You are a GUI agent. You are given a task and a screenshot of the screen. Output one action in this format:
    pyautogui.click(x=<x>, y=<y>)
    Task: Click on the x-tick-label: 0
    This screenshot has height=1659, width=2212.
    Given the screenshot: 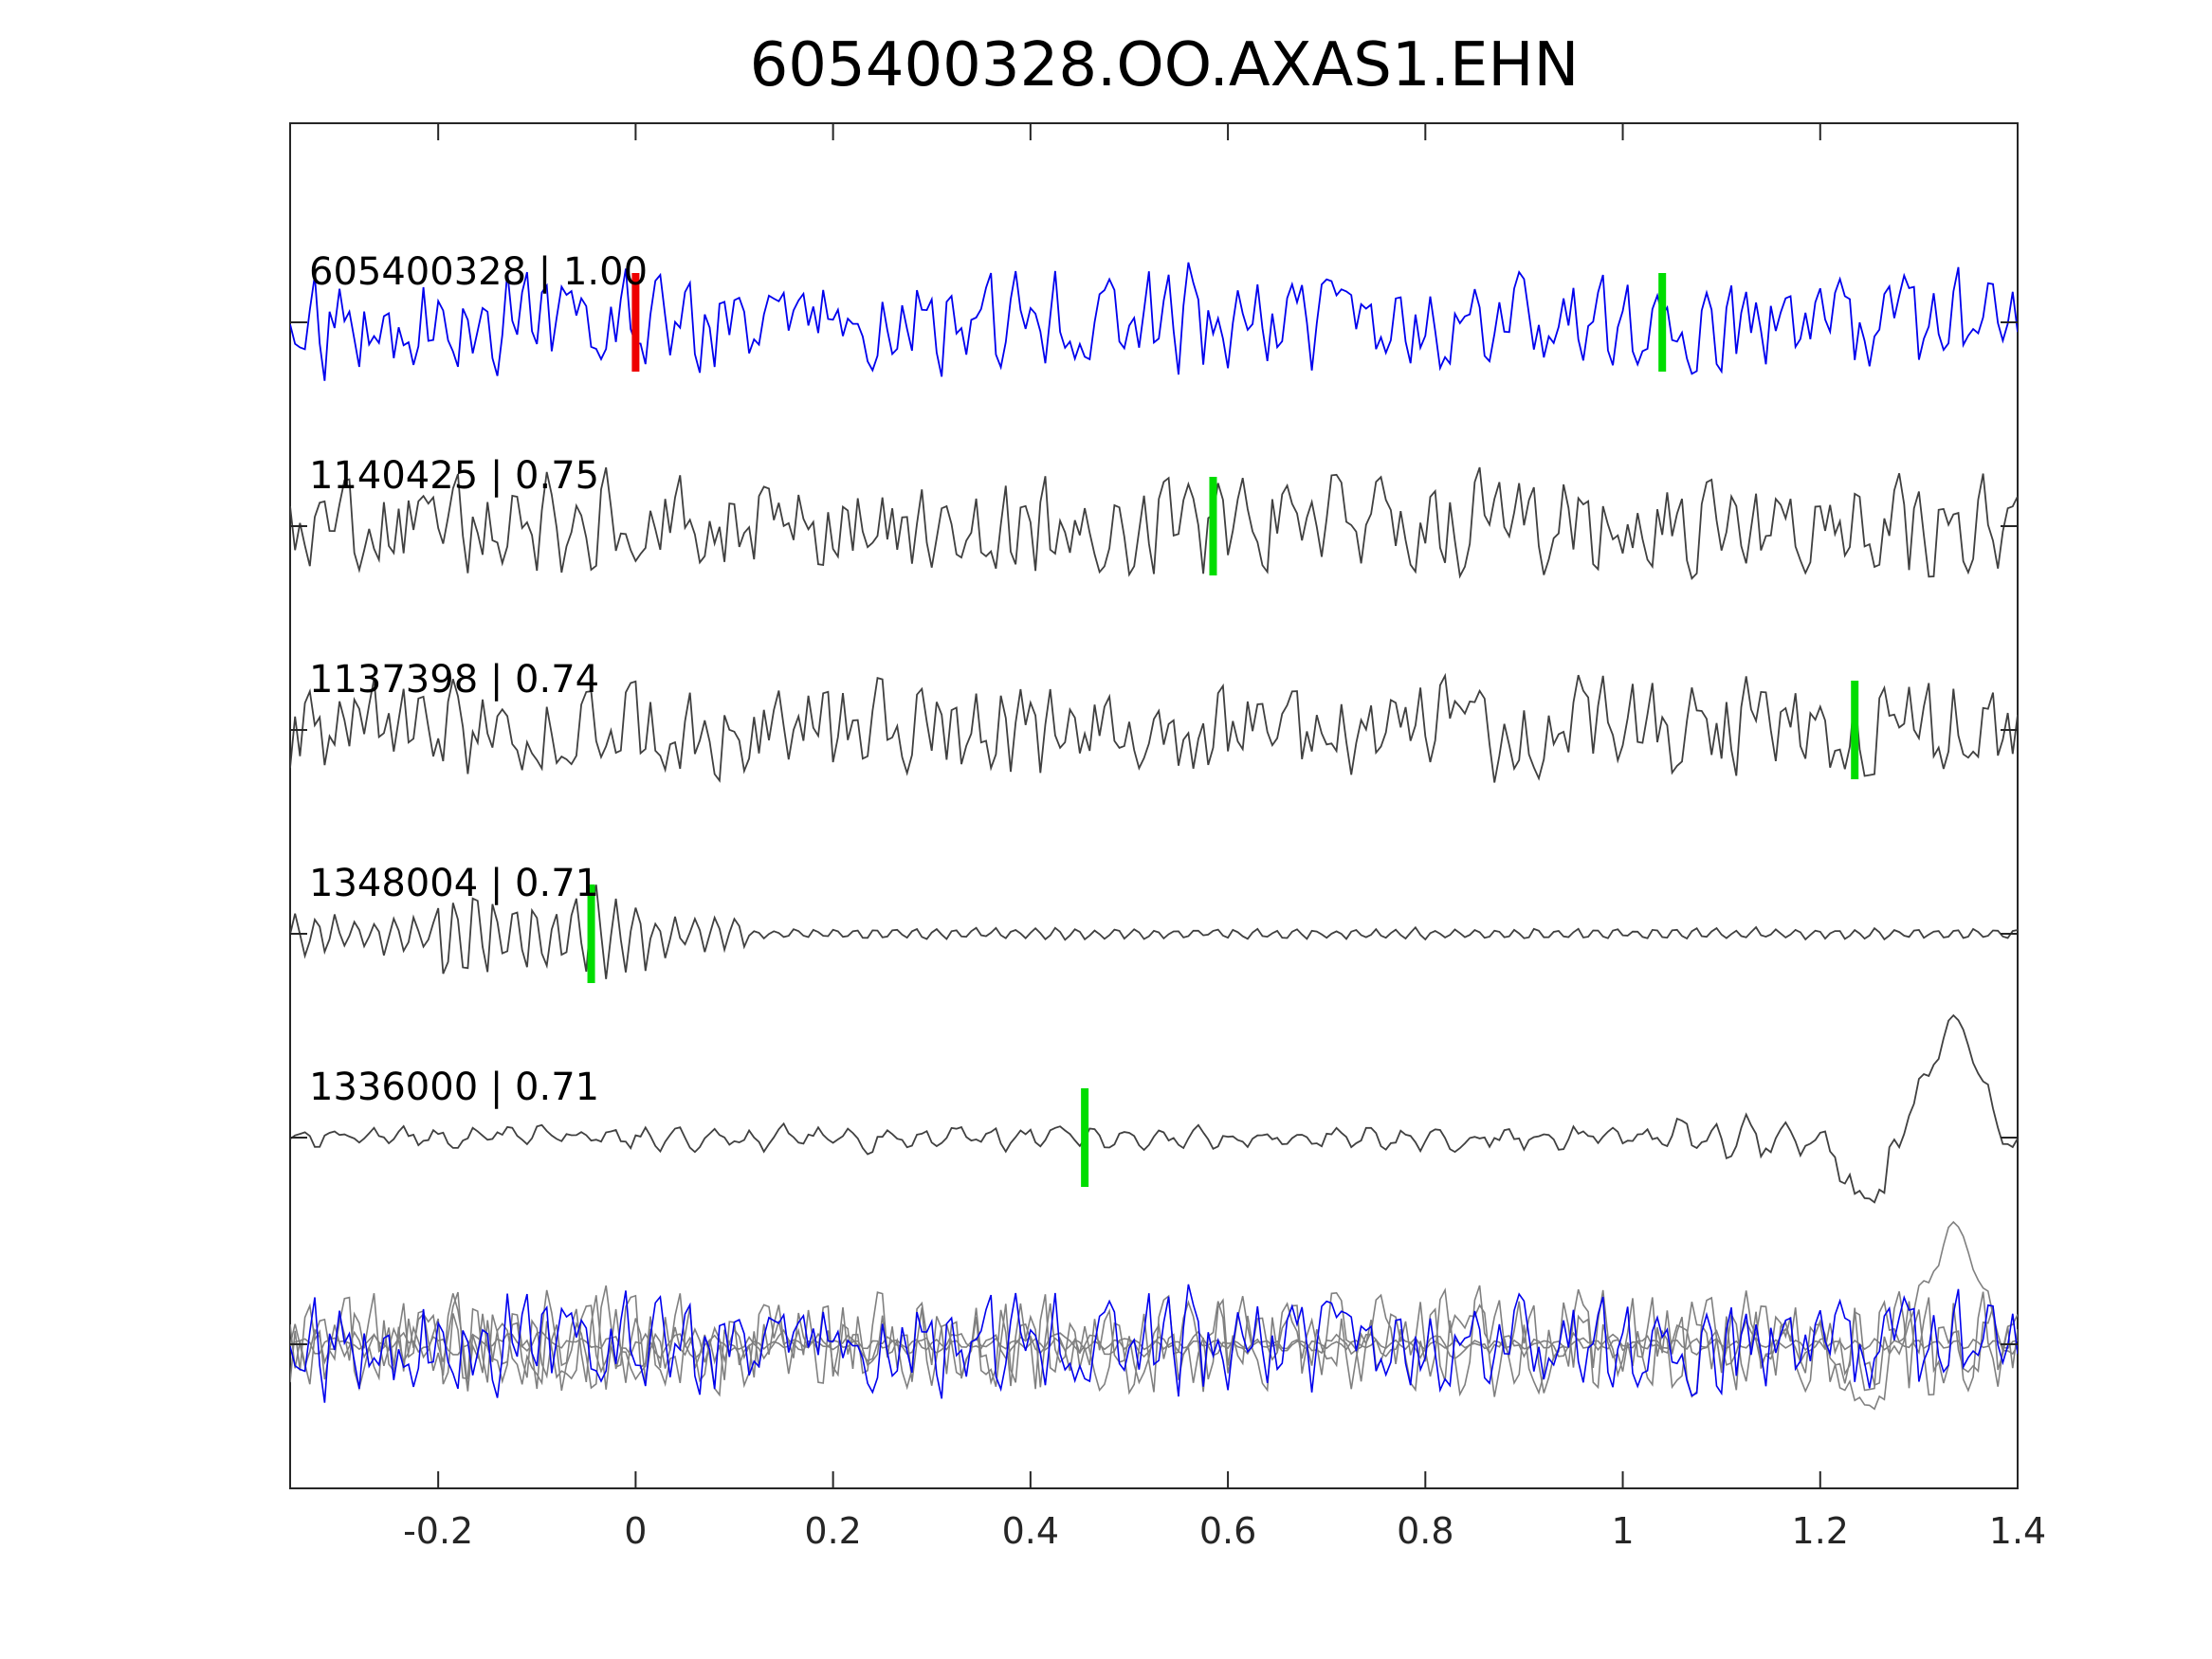 What is the action you would take?
    pyautogui.click(x=635, y=1531)
    